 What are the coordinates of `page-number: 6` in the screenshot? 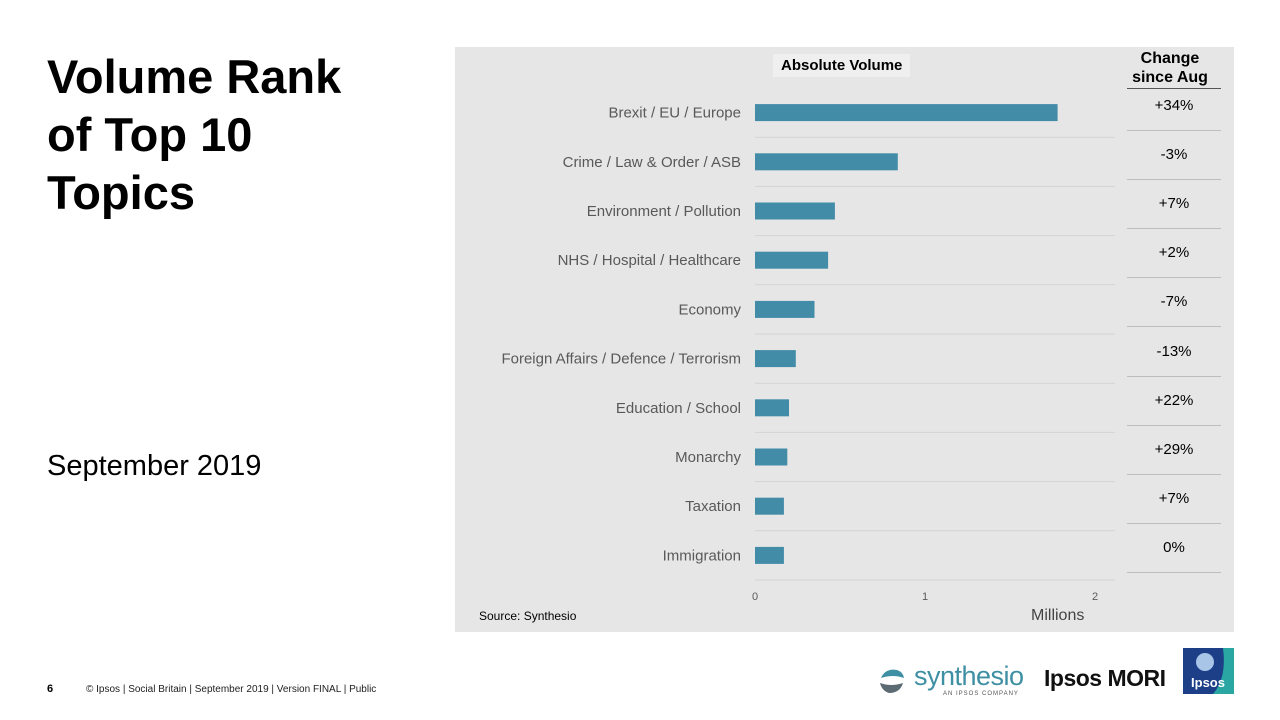 It's located at (50, 689).